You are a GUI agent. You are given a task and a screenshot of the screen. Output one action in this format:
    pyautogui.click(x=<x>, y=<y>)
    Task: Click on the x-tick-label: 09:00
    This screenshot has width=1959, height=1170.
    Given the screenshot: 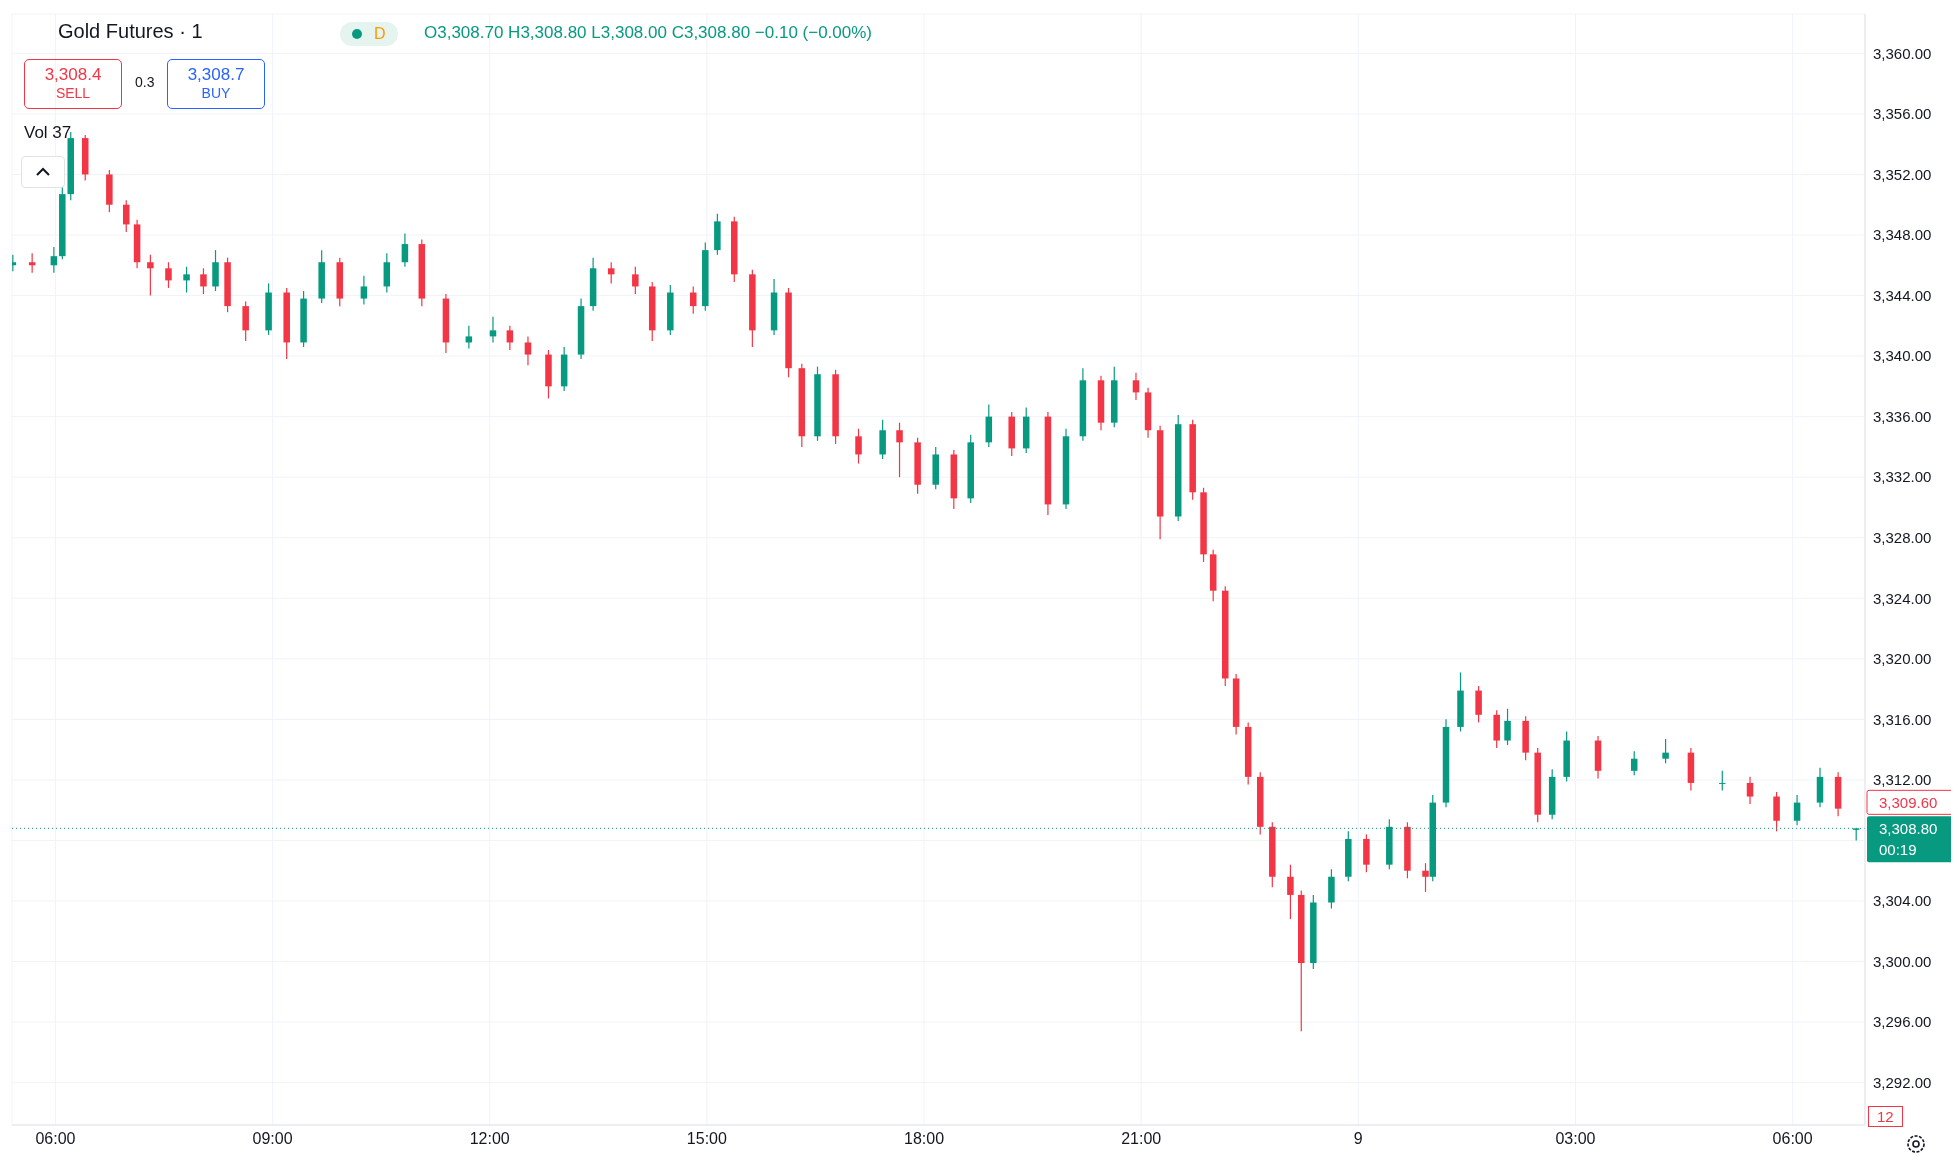 What is the action you would take?
    pyautogui.click(x=272, y=1139)
    